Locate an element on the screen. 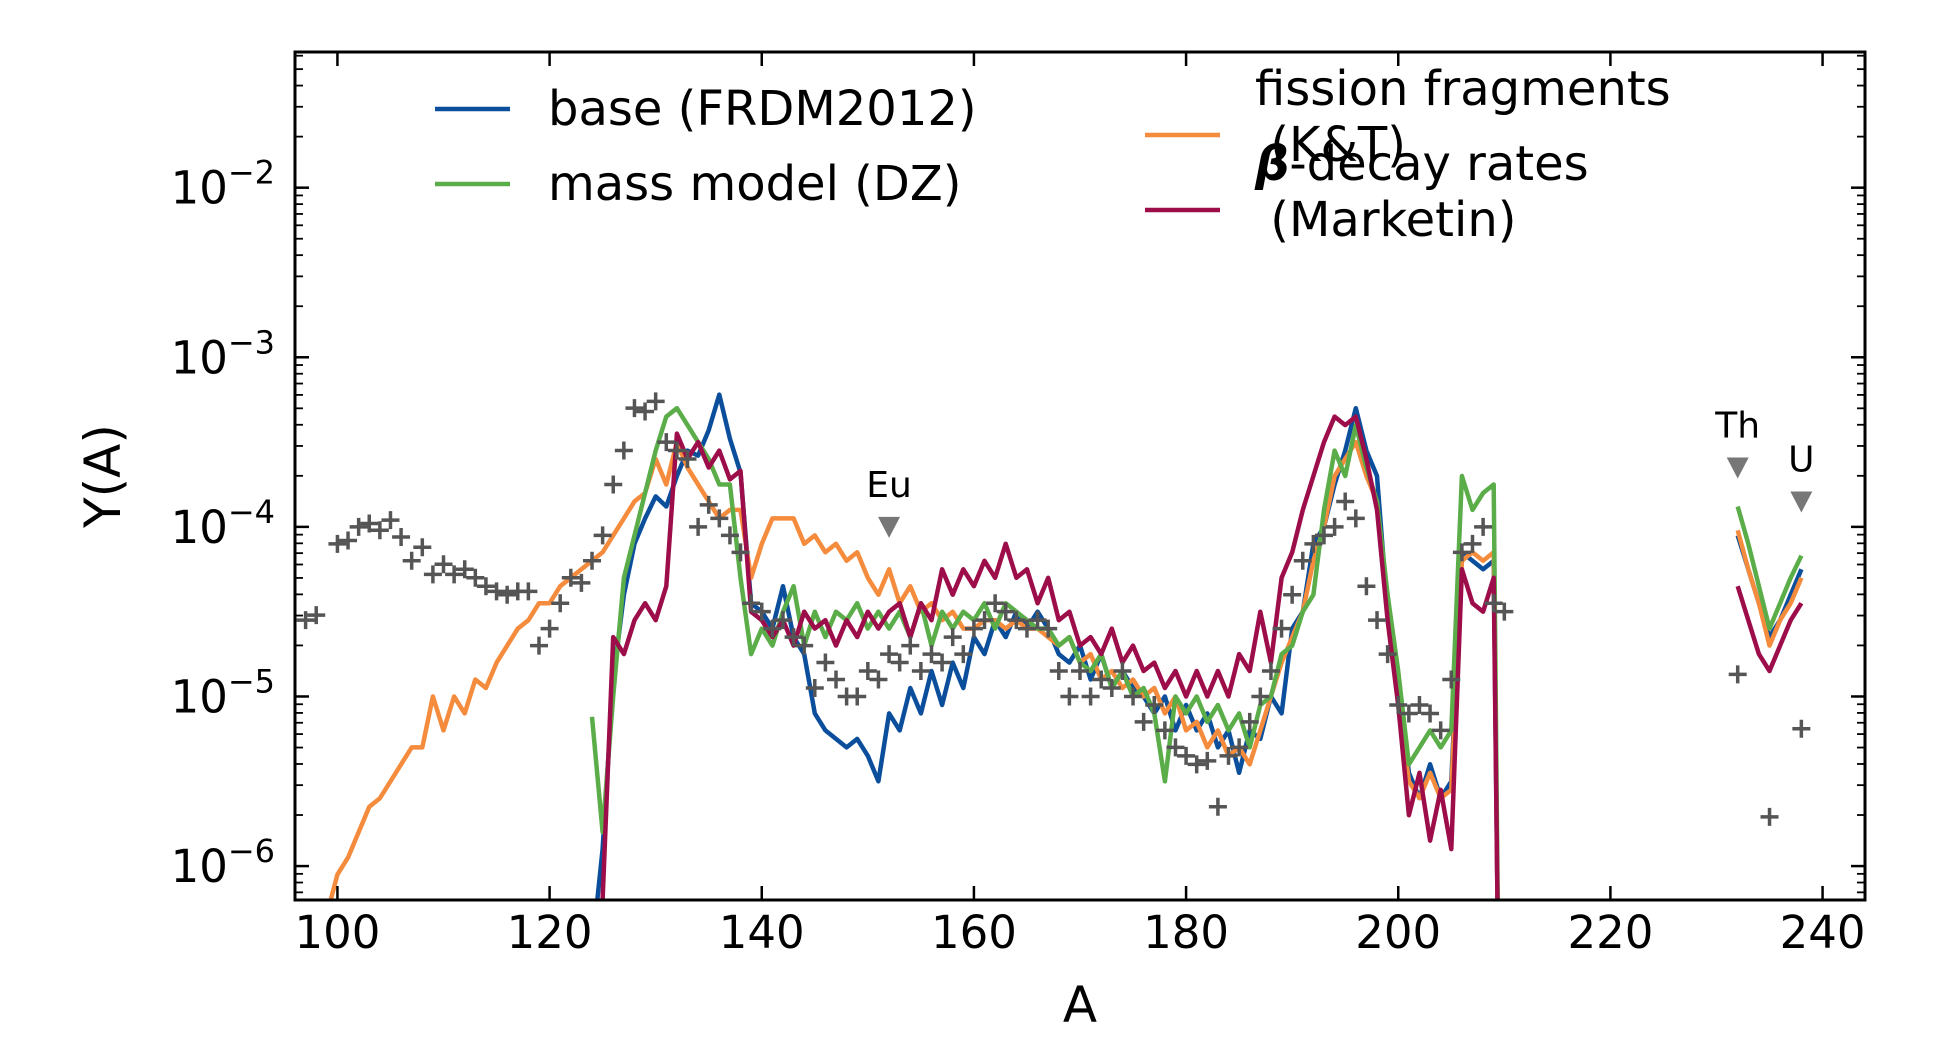 Image resolution: width=1950 pixels, height=1050 pixels. marker-th-triangle is located at coordinates (1737, 468).